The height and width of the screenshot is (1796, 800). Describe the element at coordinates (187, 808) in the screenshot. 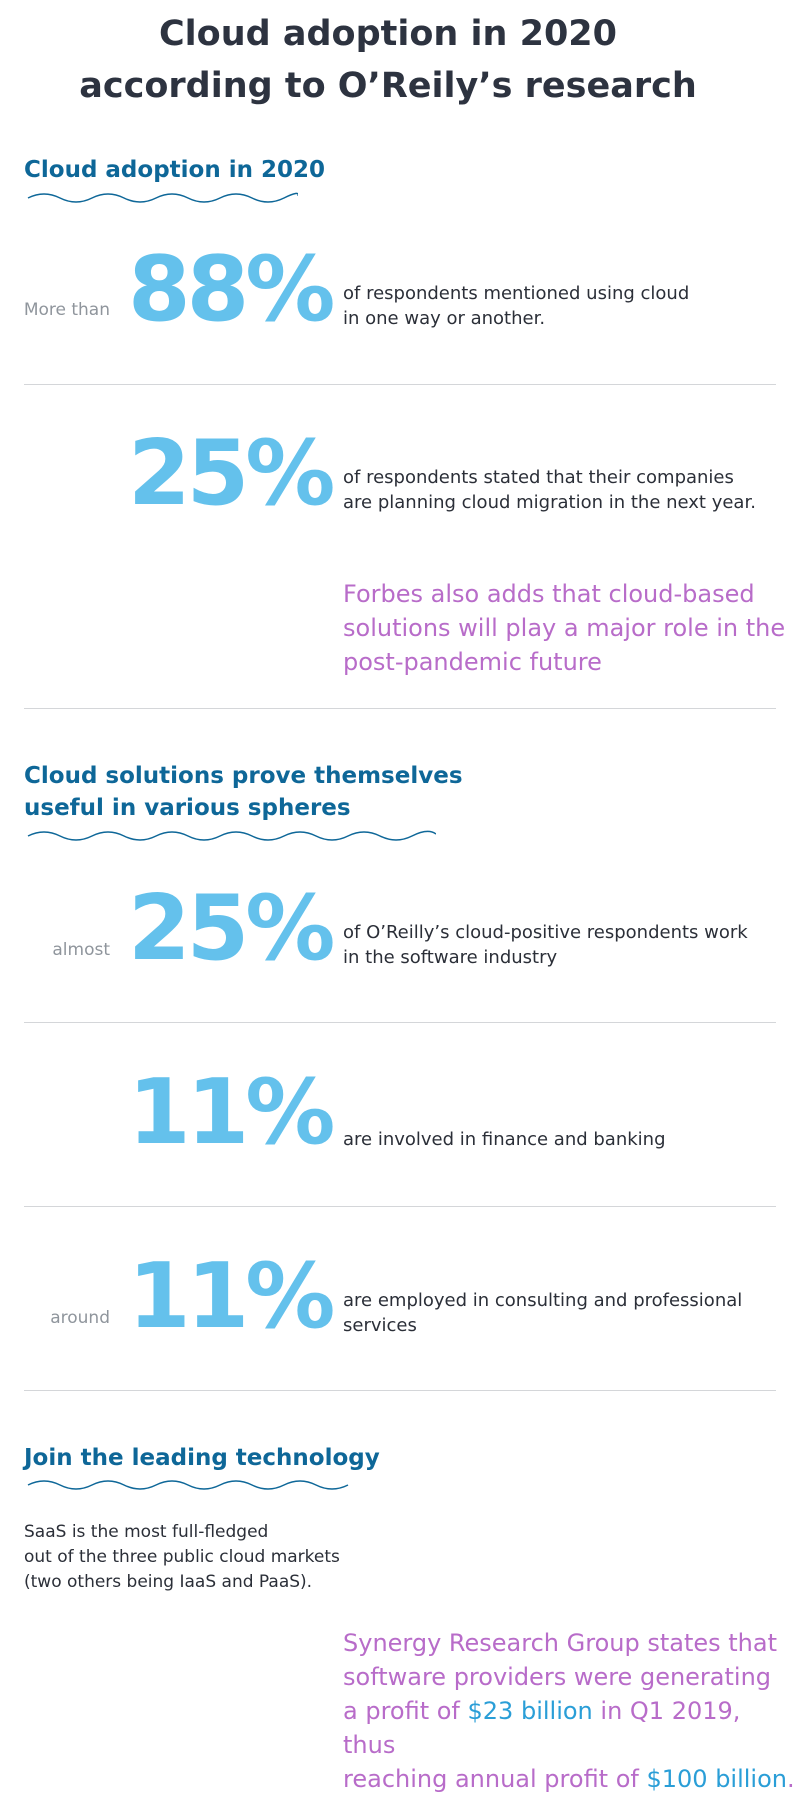

I see `section-heading-line: useful in various spheres` at that location.